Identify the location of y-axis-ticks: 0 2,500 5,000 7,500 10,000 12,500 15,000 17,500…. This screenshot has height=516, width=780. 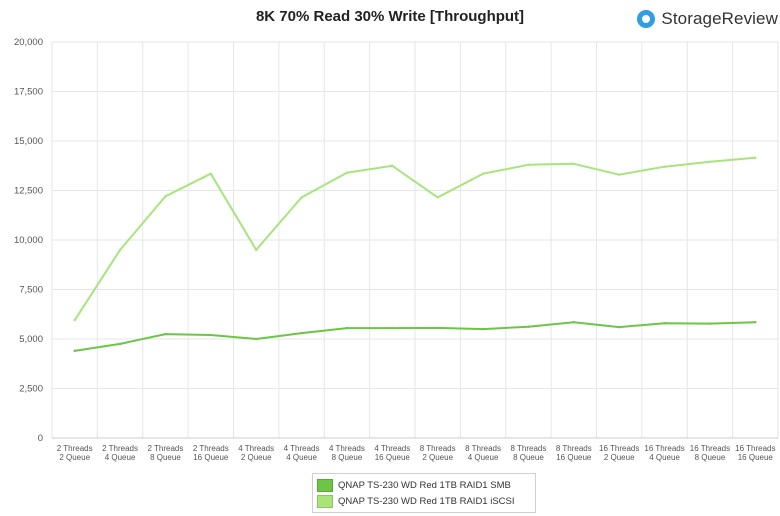
(28, 240).